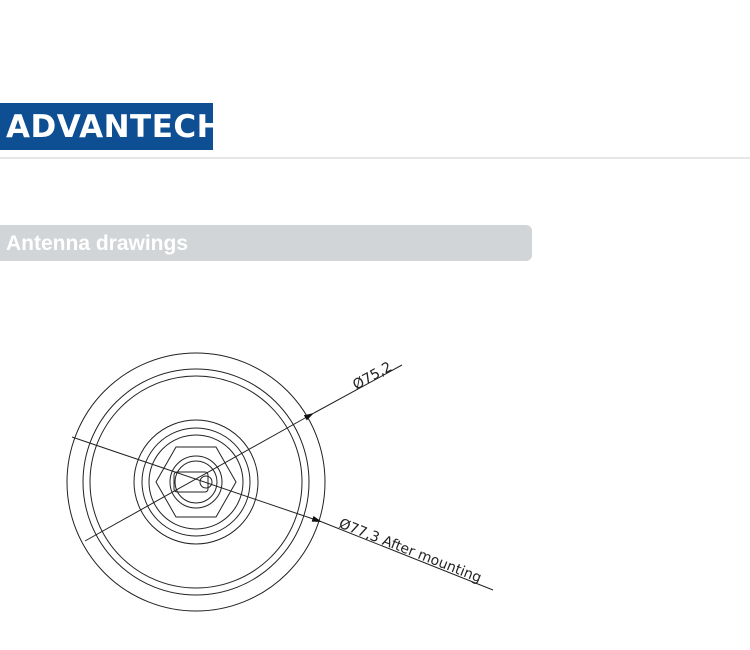 Image resolution: width=750 pixels, height=650 pixels. I want to click on connector-slot, so click(191, 482).